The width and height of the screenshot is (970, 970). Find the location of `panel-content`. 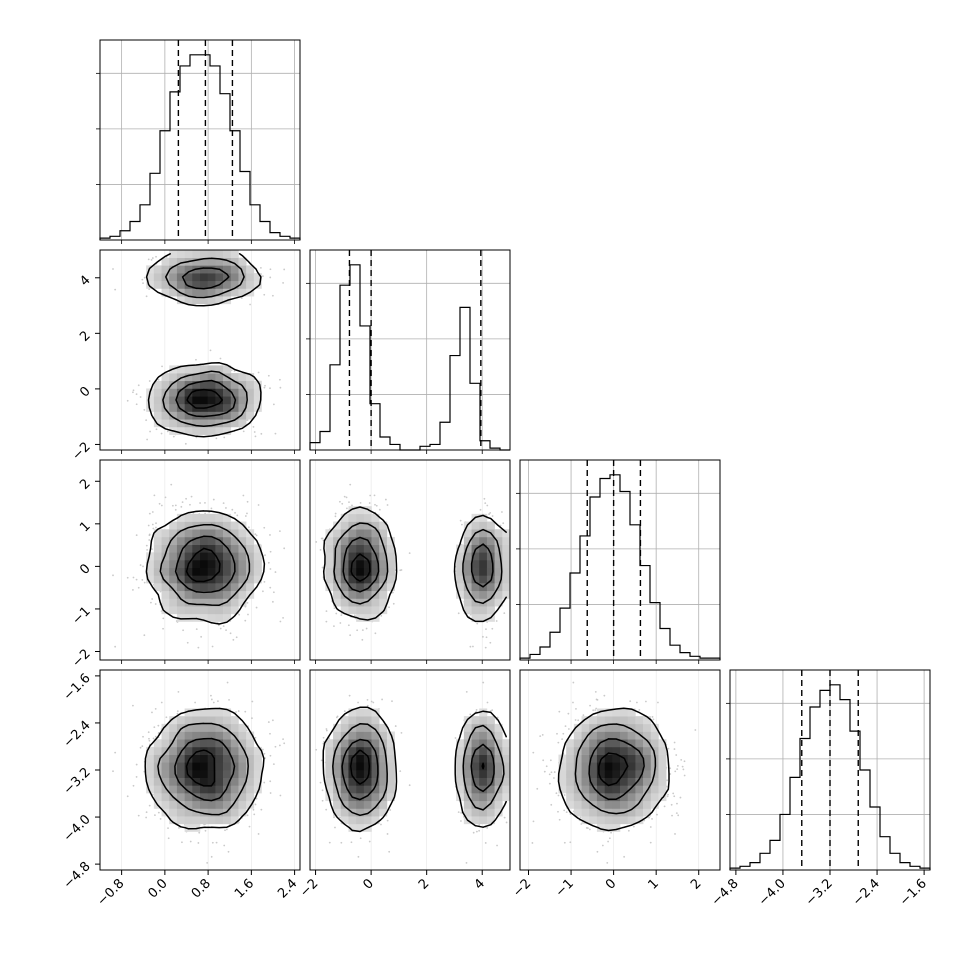

panel-content is located at coordinates (203, 350).